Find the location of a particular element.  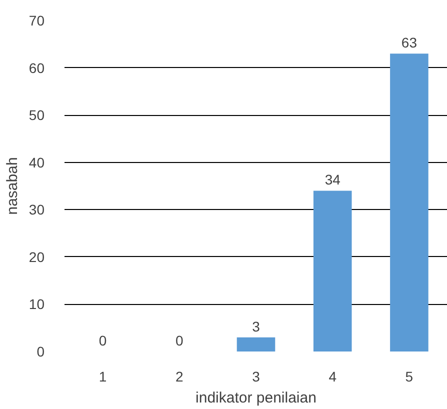

x-tick-label: 1 is located at coordinates (102, 376).